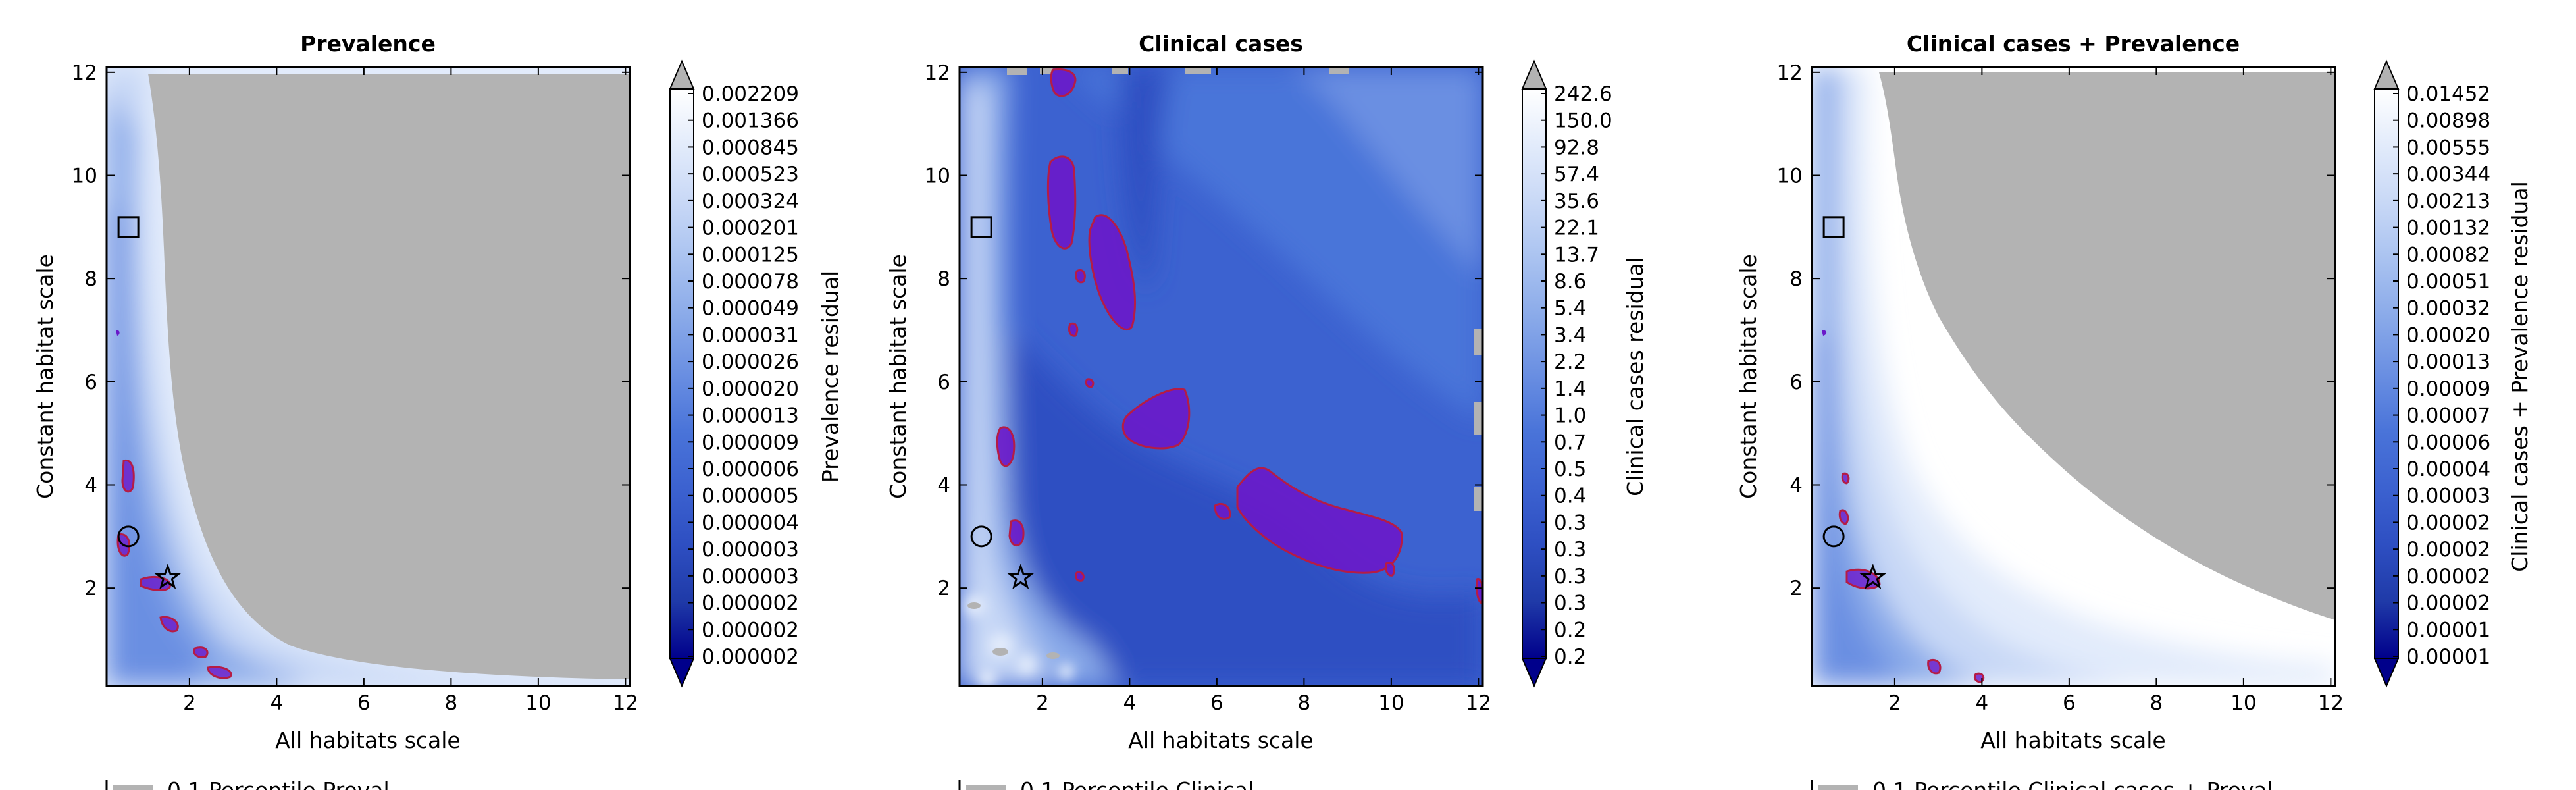  What do you see at coordinates (1635, 377) in the screenshot?
I see `colorbar-label: Clinical cases residual` at bounding box center [1635, 377].